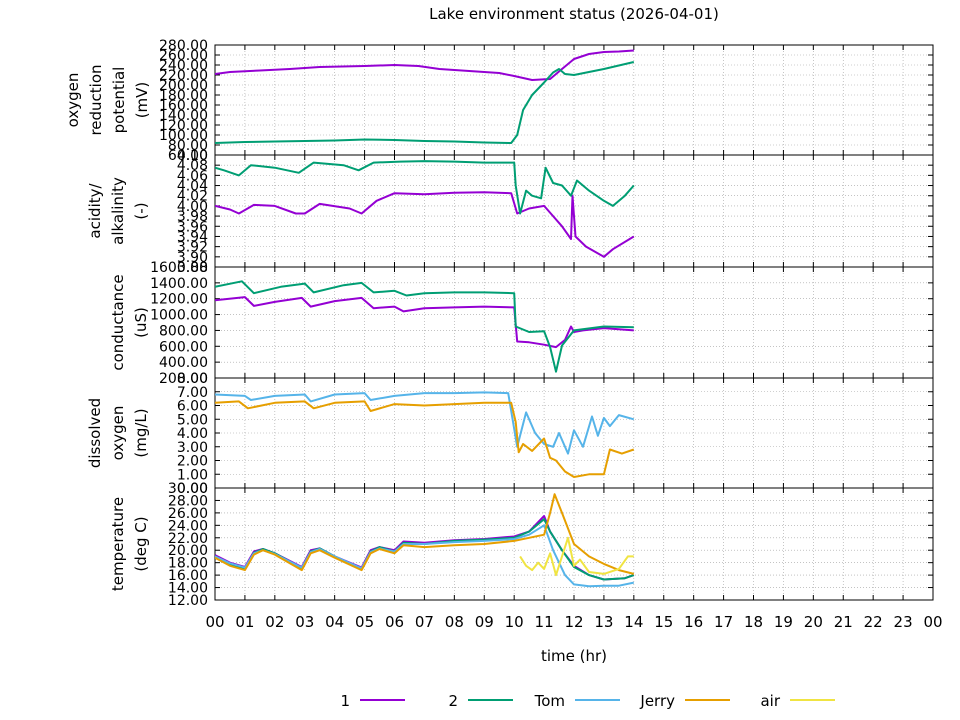 This screenshot has width=960, height=720. I want to click on y-tick-label: 3.94, so click(192, 237).